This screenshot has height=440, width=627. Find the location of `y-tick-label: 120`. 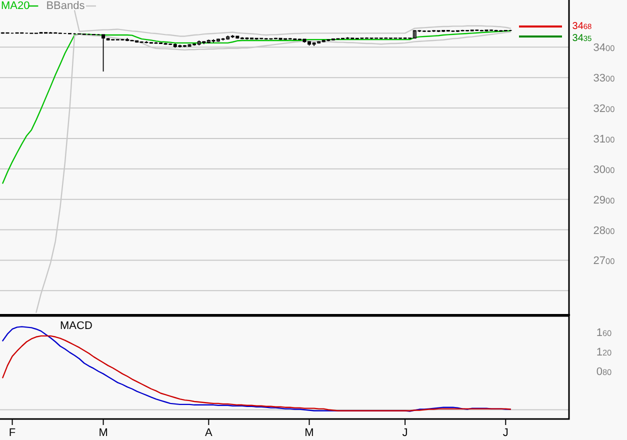

y-tick-label: 120 is located at coordinates (604, 352).